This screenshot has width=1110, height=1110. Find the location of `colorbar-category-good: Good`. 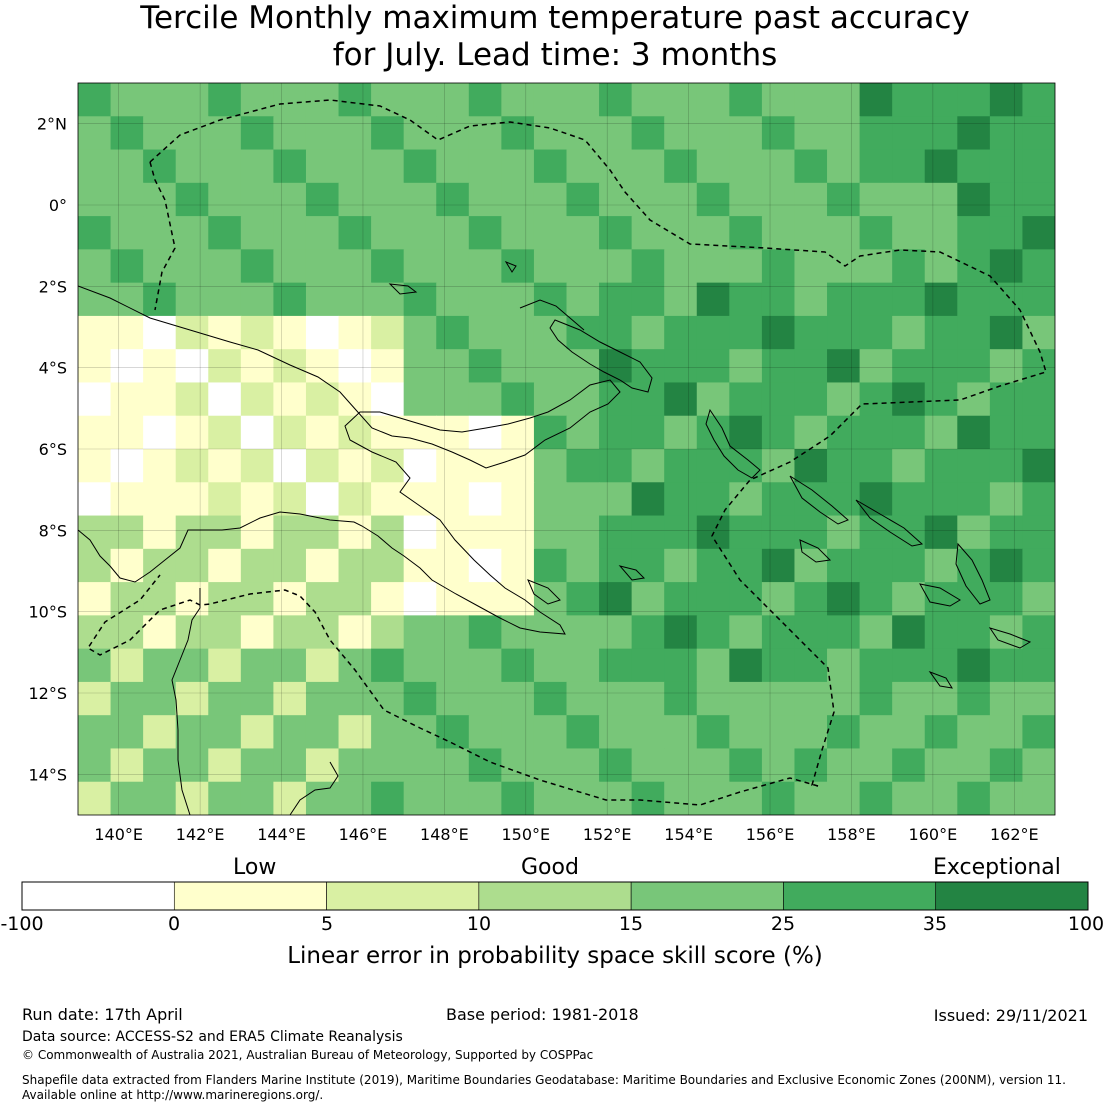

colorbar-category-good: Good is located at coordinates (550, 867).